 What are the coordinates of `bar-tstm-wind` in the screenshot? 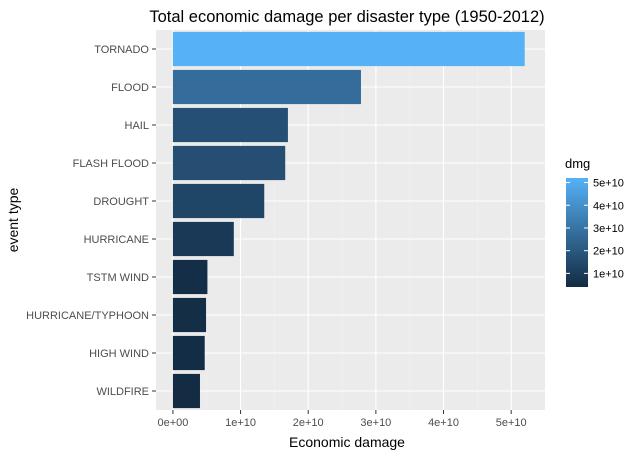 It's located at (190, 277).